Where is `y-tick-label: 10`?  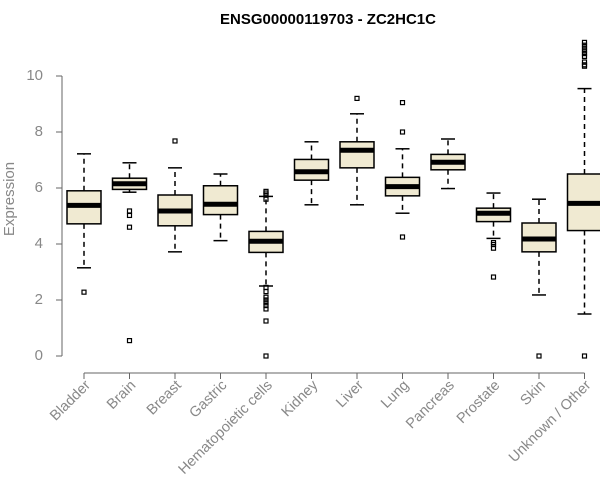
y-tick-label: 10 is located at coordinates (34, 75).